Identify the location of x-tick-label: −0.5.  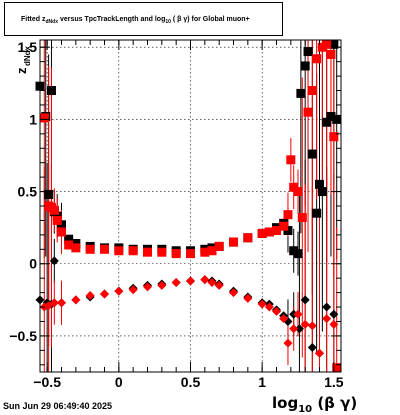
(47, 382).